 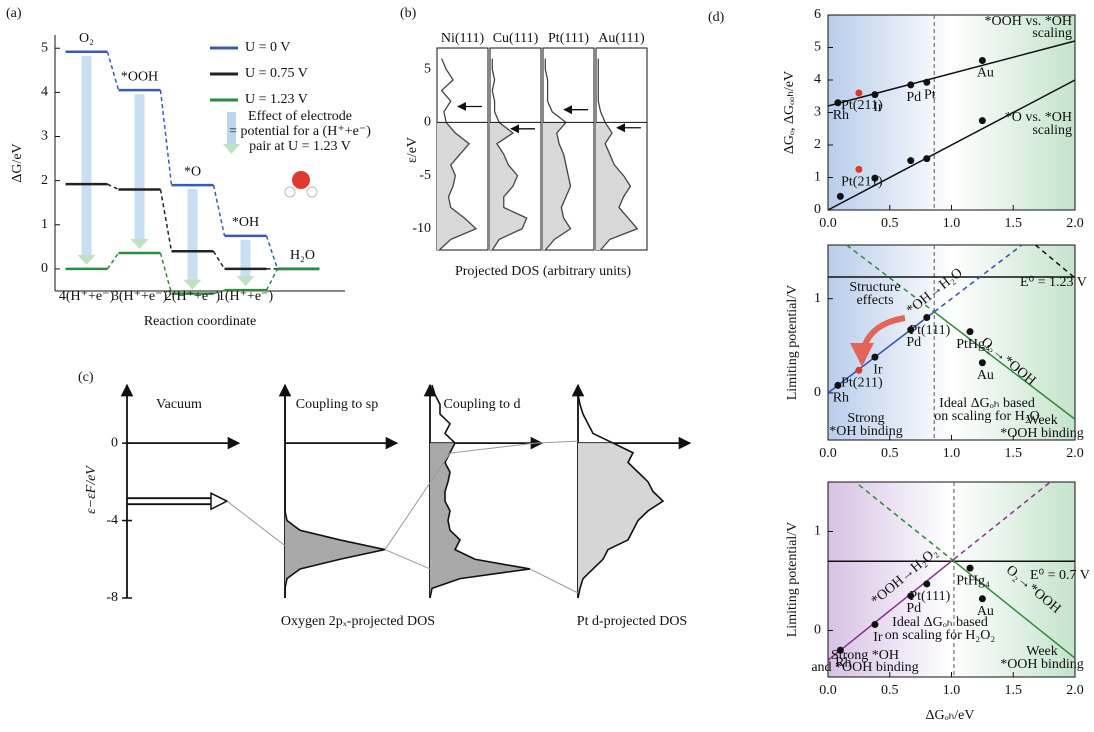 I want to click on point-label: Pt, so click(x=930, y=94).